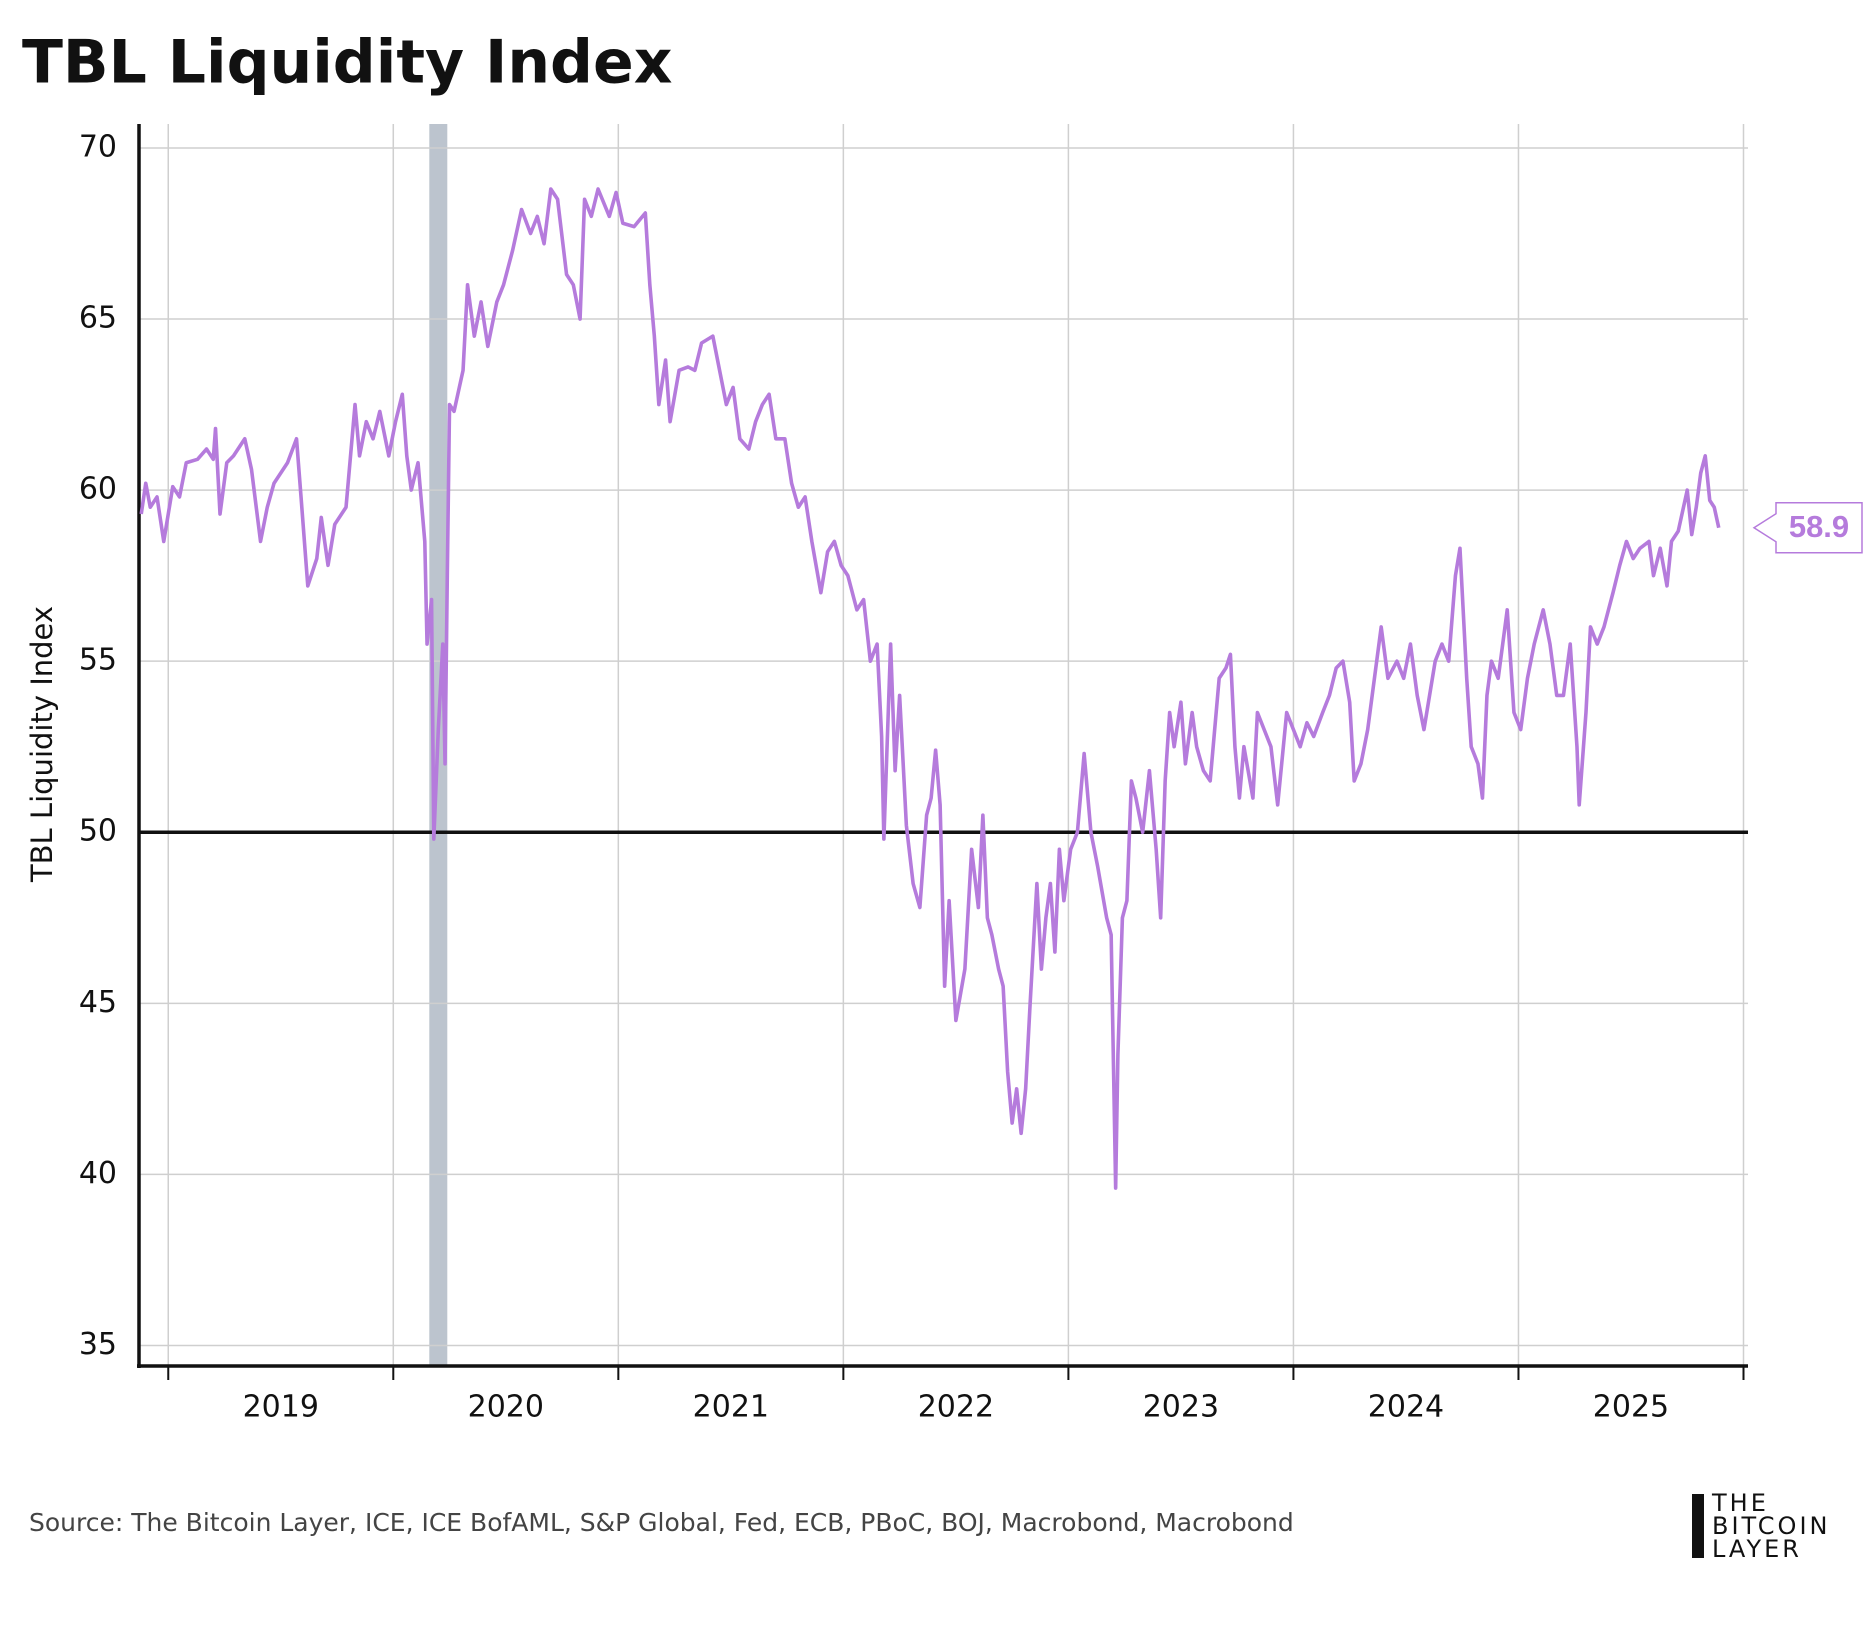  What do you see at coordinates (956, 1407) in the screenshot?
I see `x-tick-label: 2022` at bounding box center [956, 1407].